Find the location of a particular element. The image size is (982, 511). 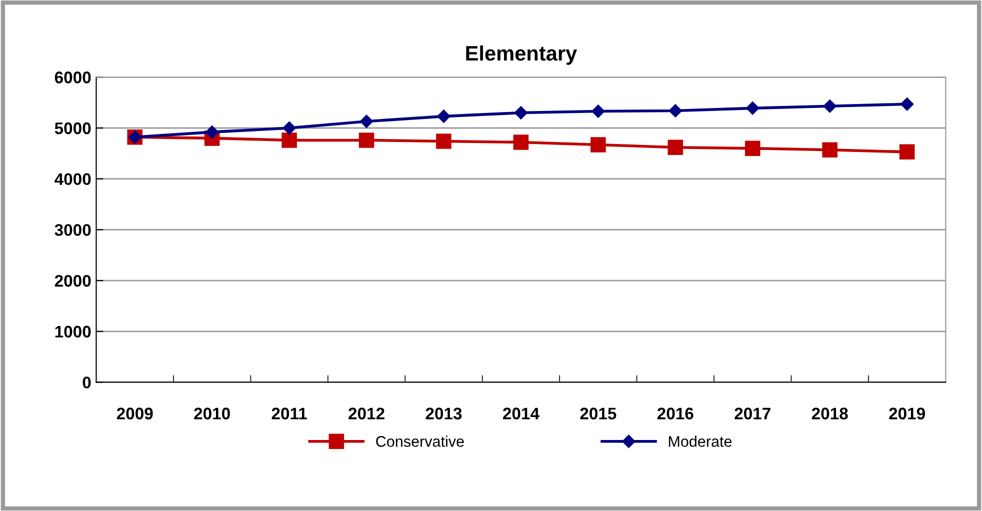

x-tick-label: 2013 is located at coordinates (444, 414).